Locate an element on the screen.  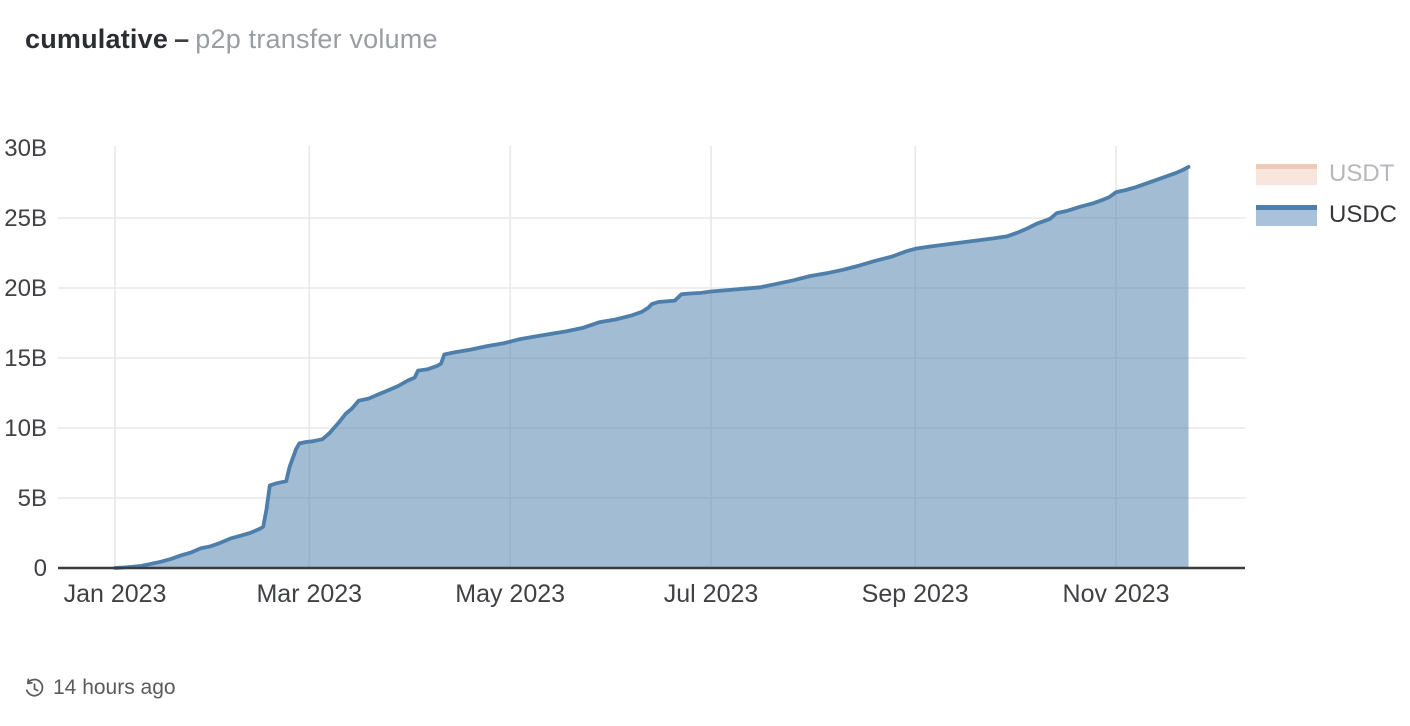
last-updated: 14 hours ago is located at coordinates (100, 688).